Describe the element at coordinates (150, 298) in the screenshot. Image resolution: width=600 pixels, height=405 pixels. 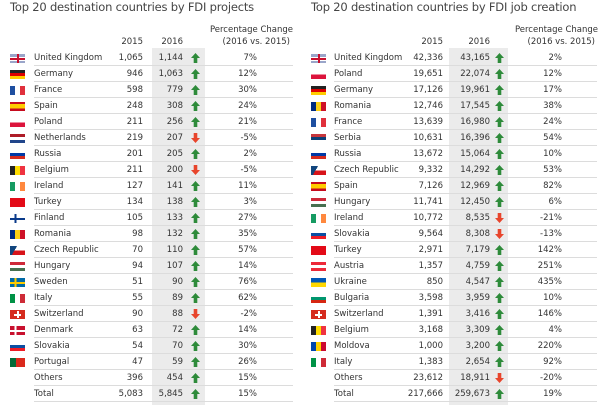
I see `table-row: Italy 55 89 62%` at that location.